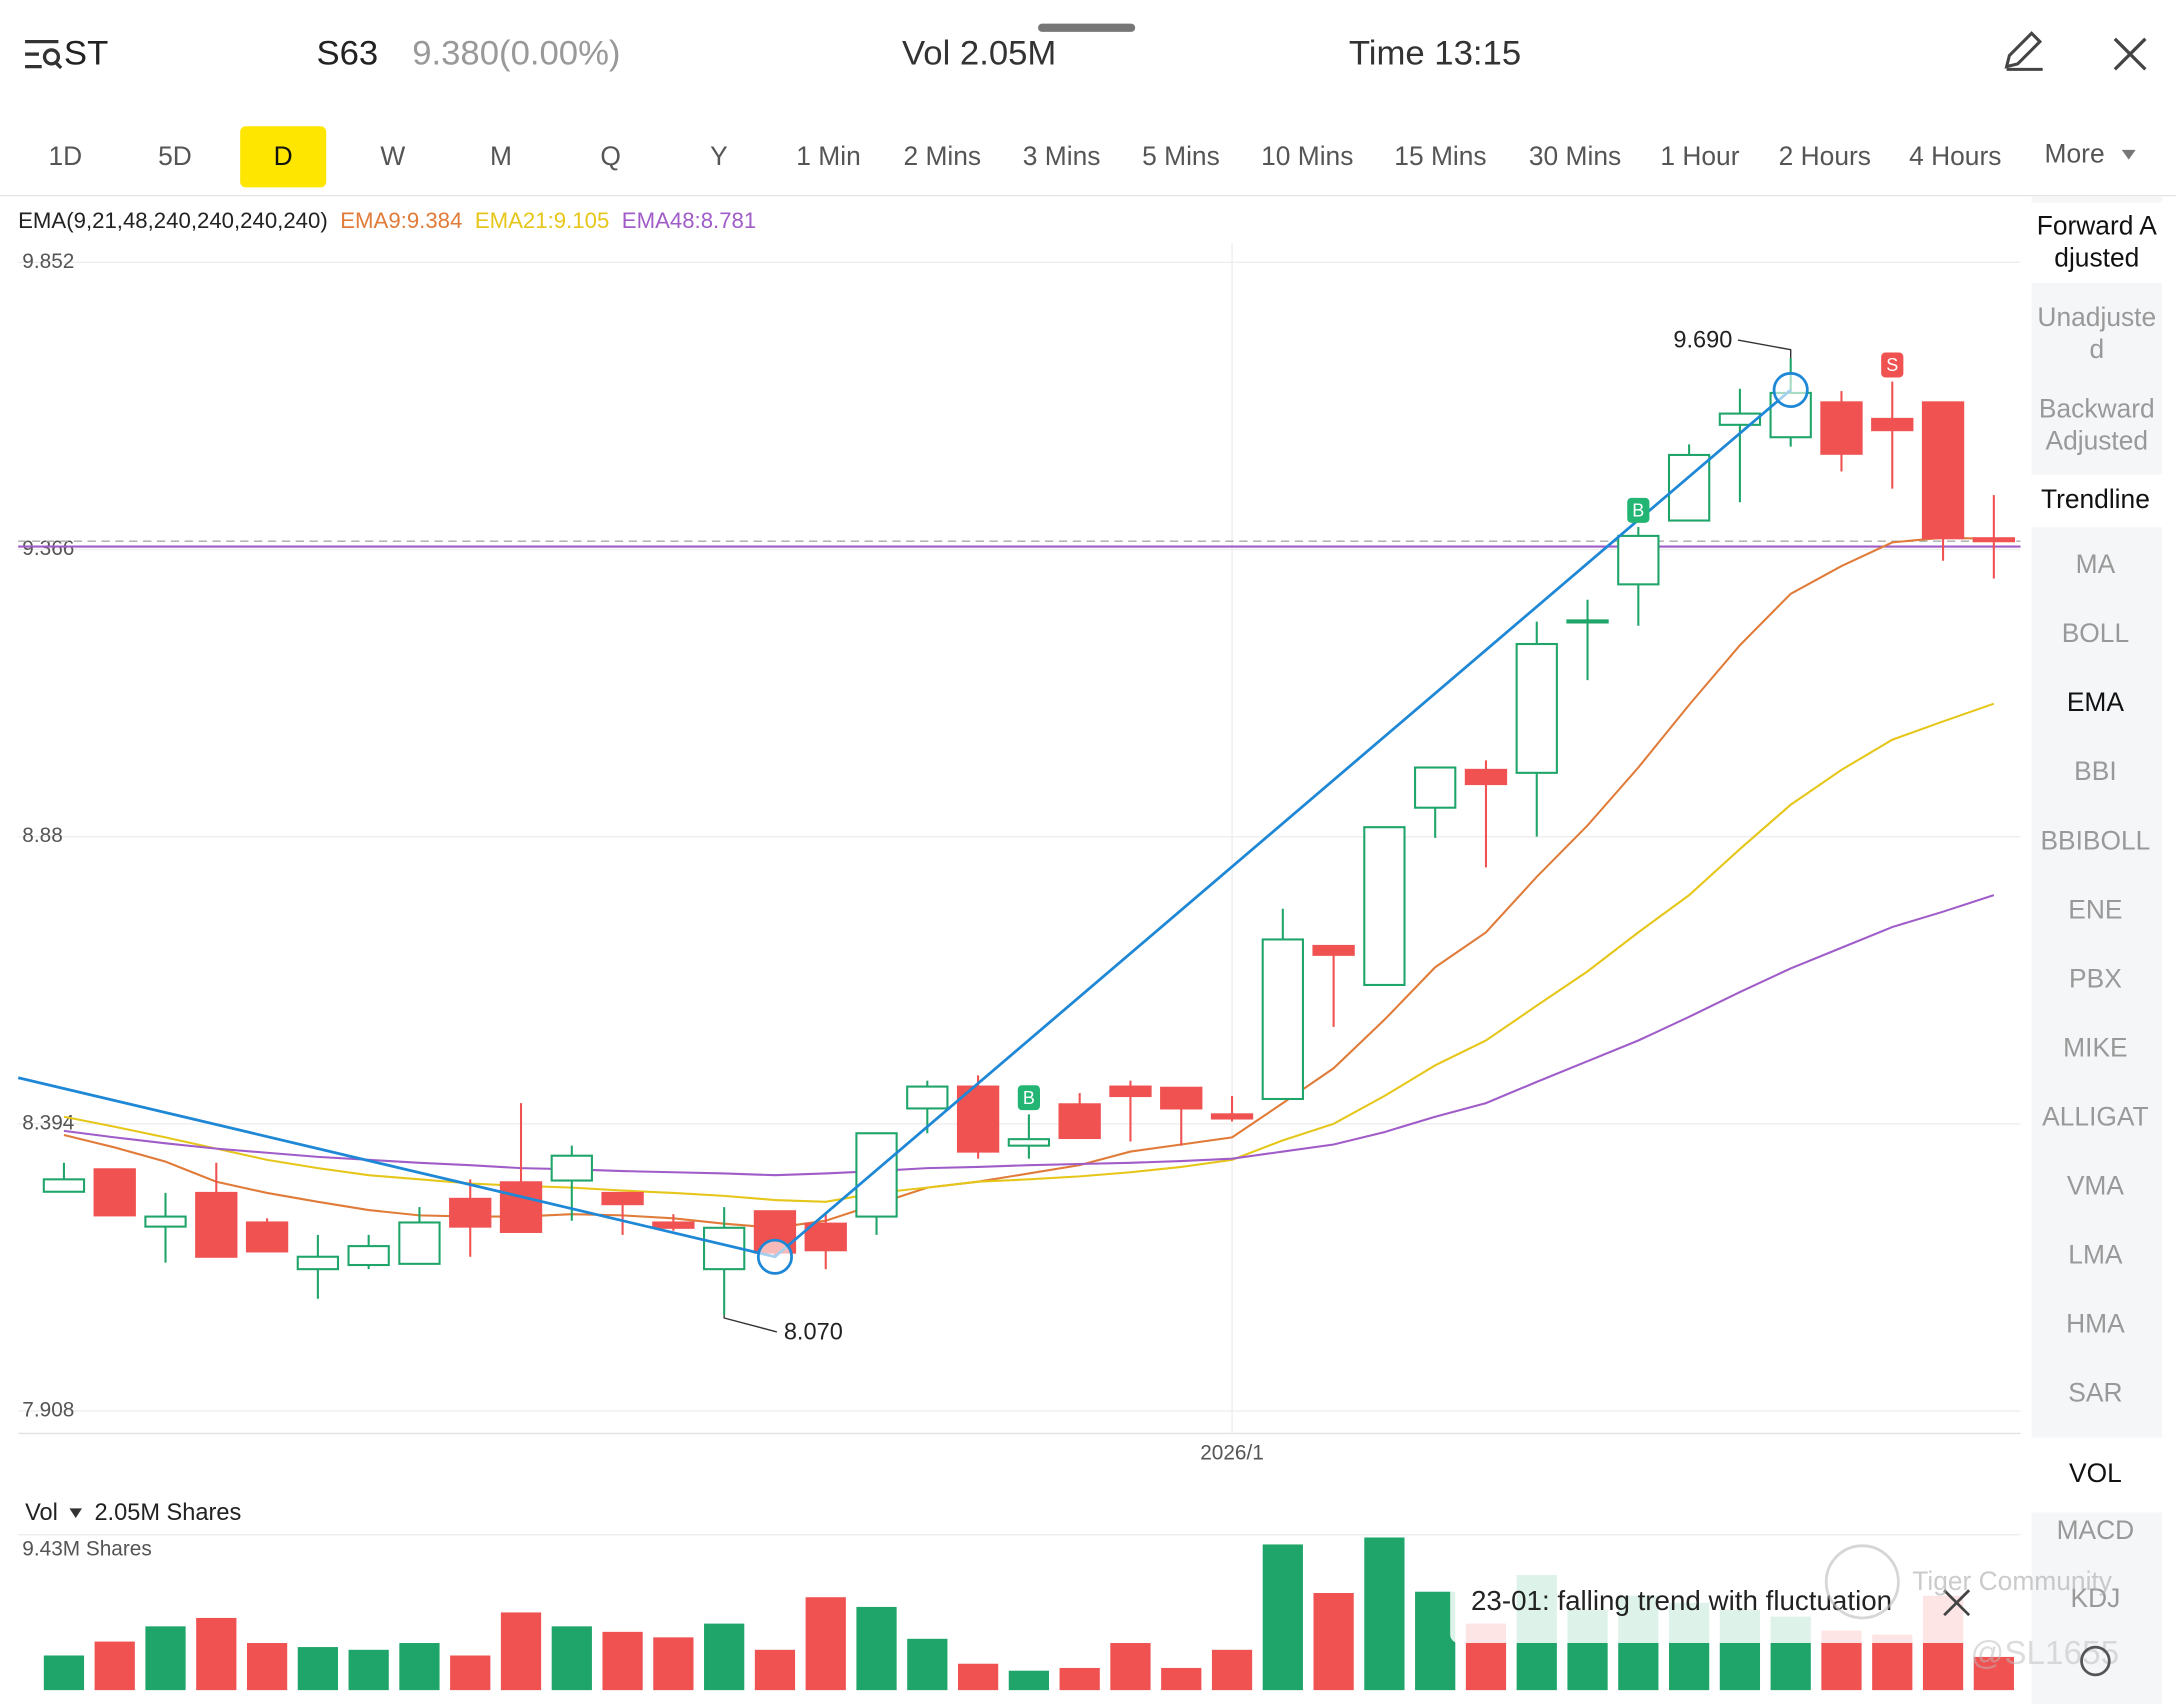 The height and width of the screenshot is (1704, 2176). I want to click on tab: Y, so click(719, 156).